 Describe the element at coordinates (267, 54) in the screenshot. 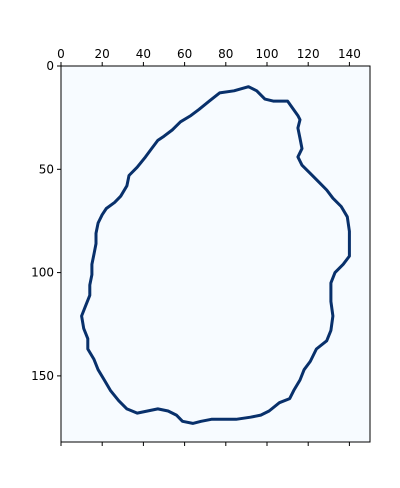

I see `x-tick-label: 100` at that location.